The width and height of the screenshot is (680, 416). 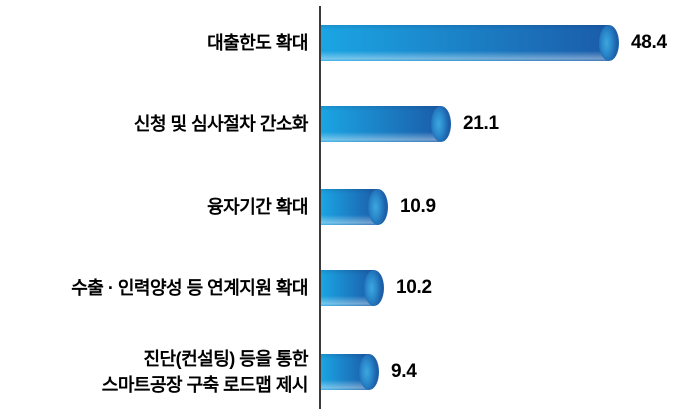 I want to click on value-label: 48.4, so click(x=649, y=42).